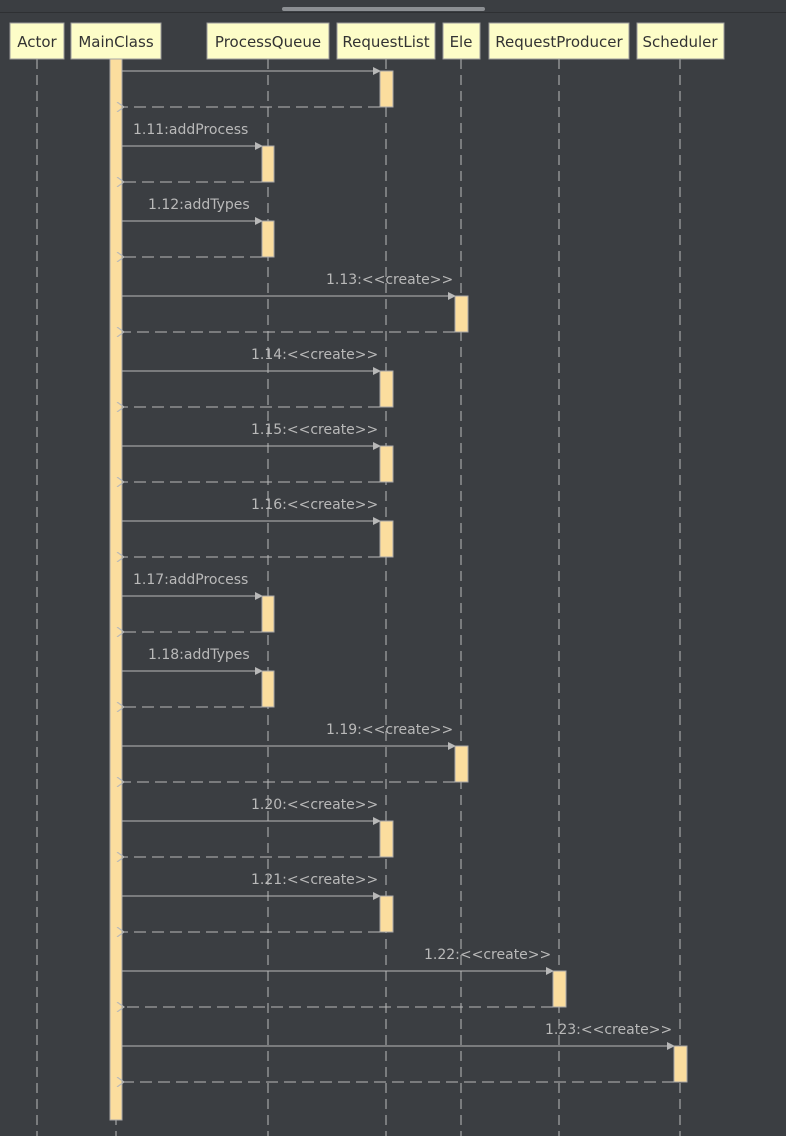 This screenshot has height=1136, width=786. Describe the element at coordinates (198, 602) in the screenshot. I see `message-1-17: 1.17:addProcess` at that location.